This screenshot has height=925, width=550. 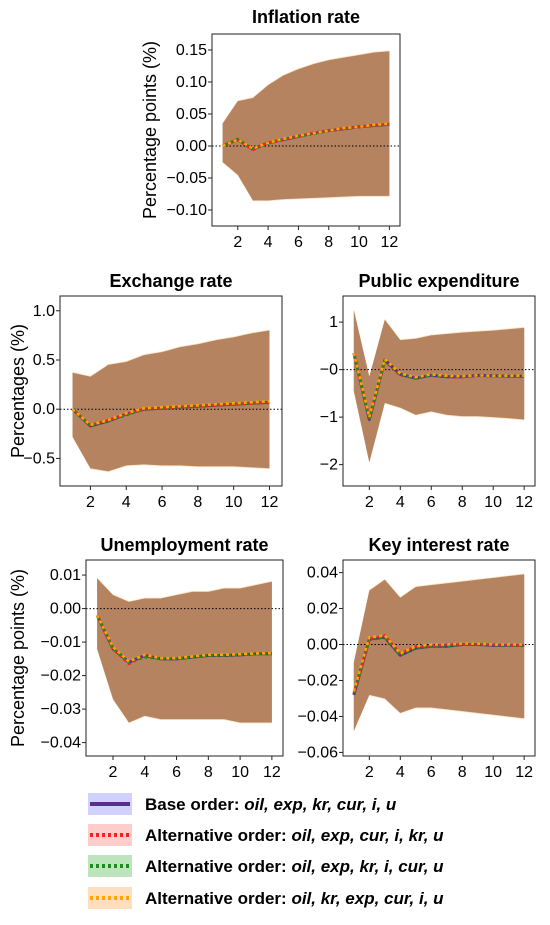 I want to click on y-tick-label: −0.06, so click(x=318, y=752).